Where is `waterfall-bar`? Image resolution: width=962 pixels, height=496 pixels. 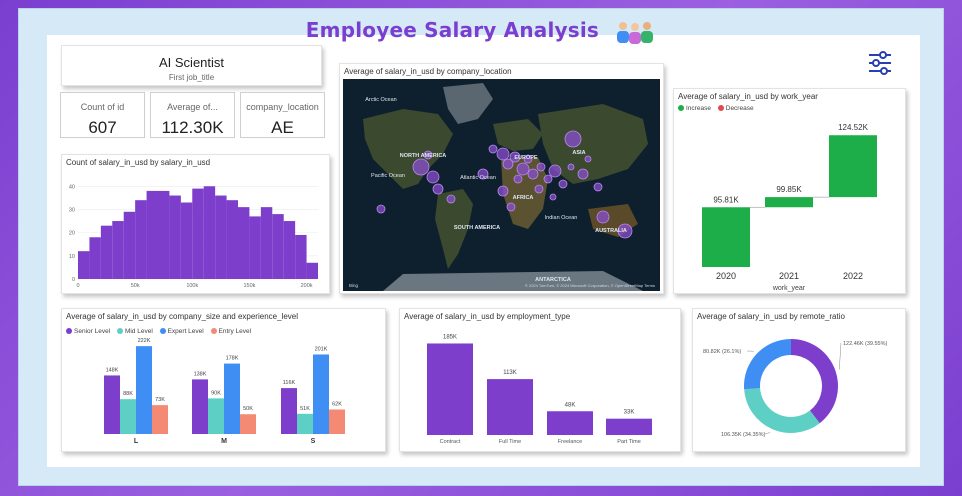 waterfall-bar is located at coordinates (789, 202).